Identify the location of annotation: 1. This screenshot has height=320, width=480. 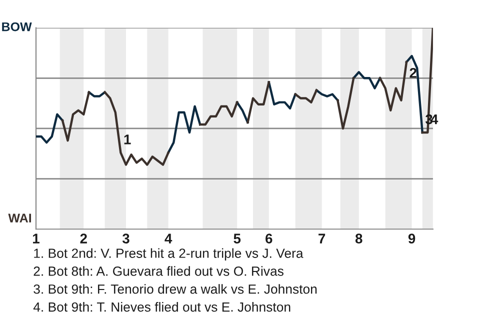
(127, 139).